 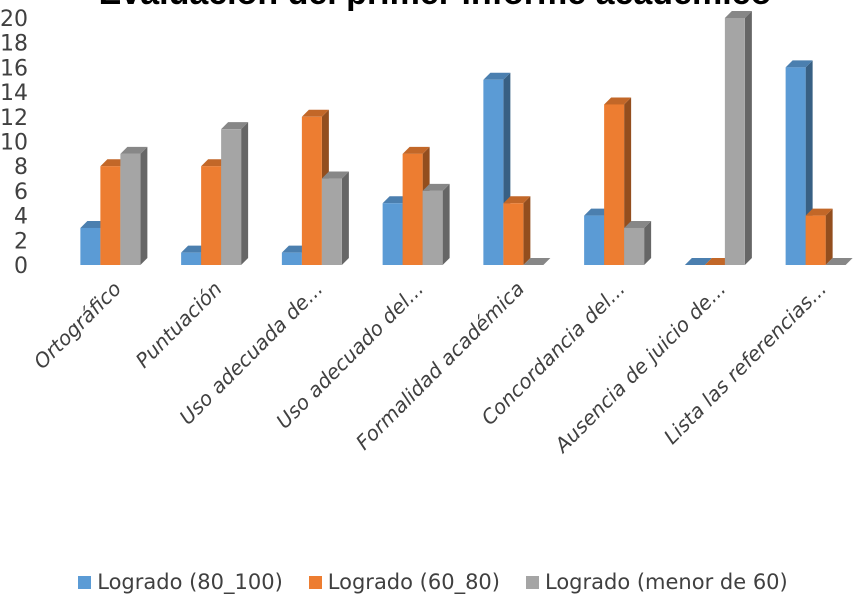 I want to click on y-tick-label: 14, so click(x=14, y=93).